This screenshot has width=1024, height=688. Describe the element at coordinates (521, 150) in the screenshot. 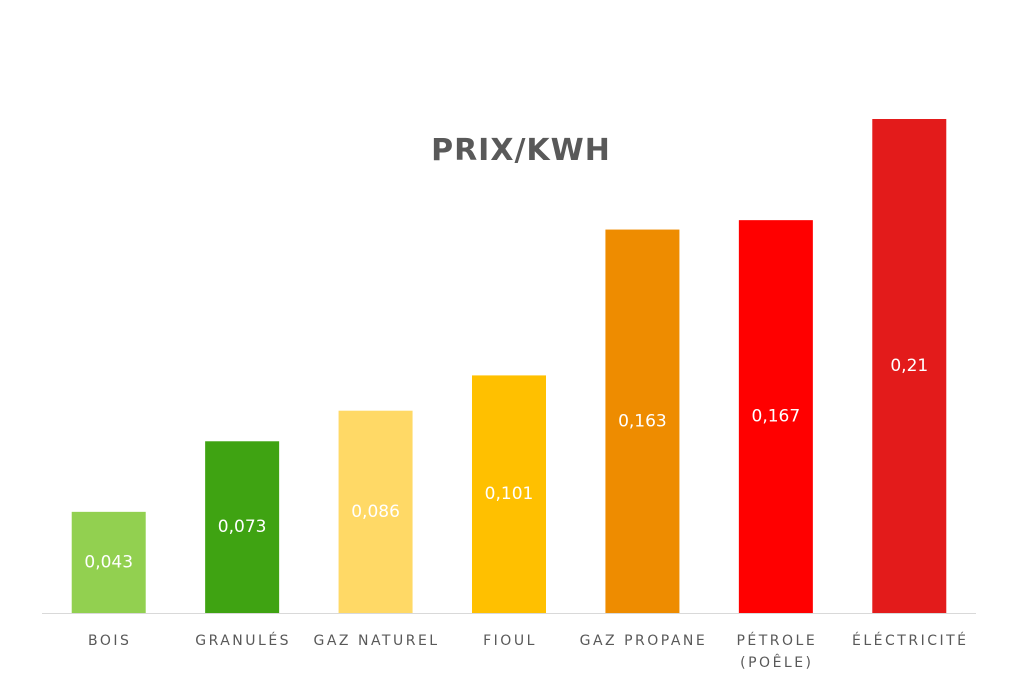

I see `chart-title: PRIX/KWH` at that location.